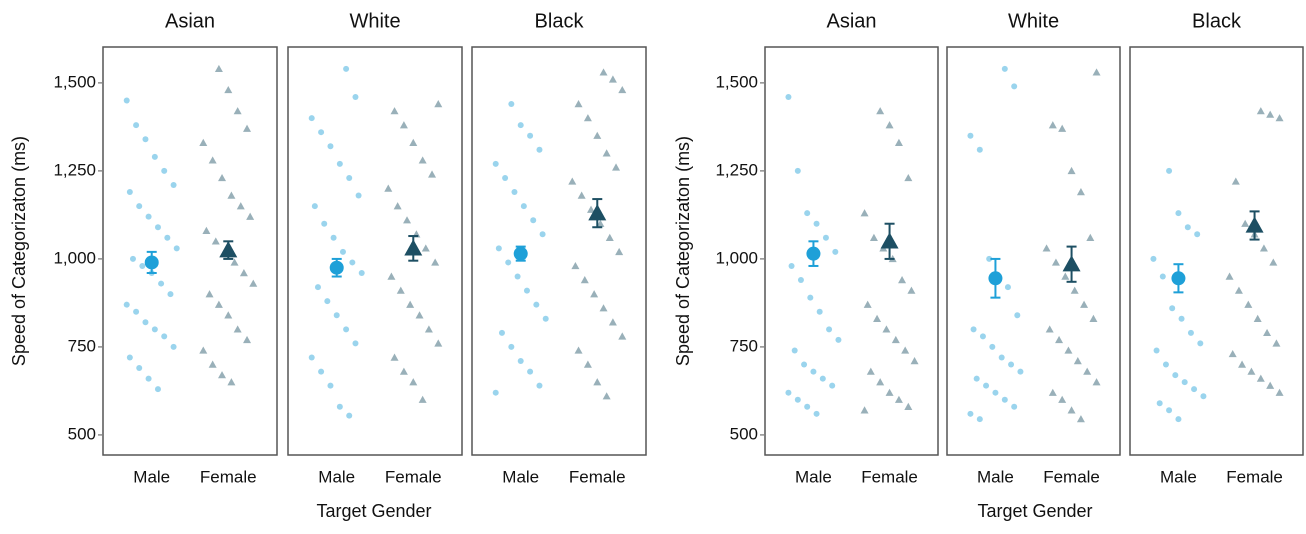 This screenshot has width=1306, height=534. What do you see at coordinates (74, 257) in the screenshot?
I see `y-tick-label: 1,000` at bounding box center [74, 257].